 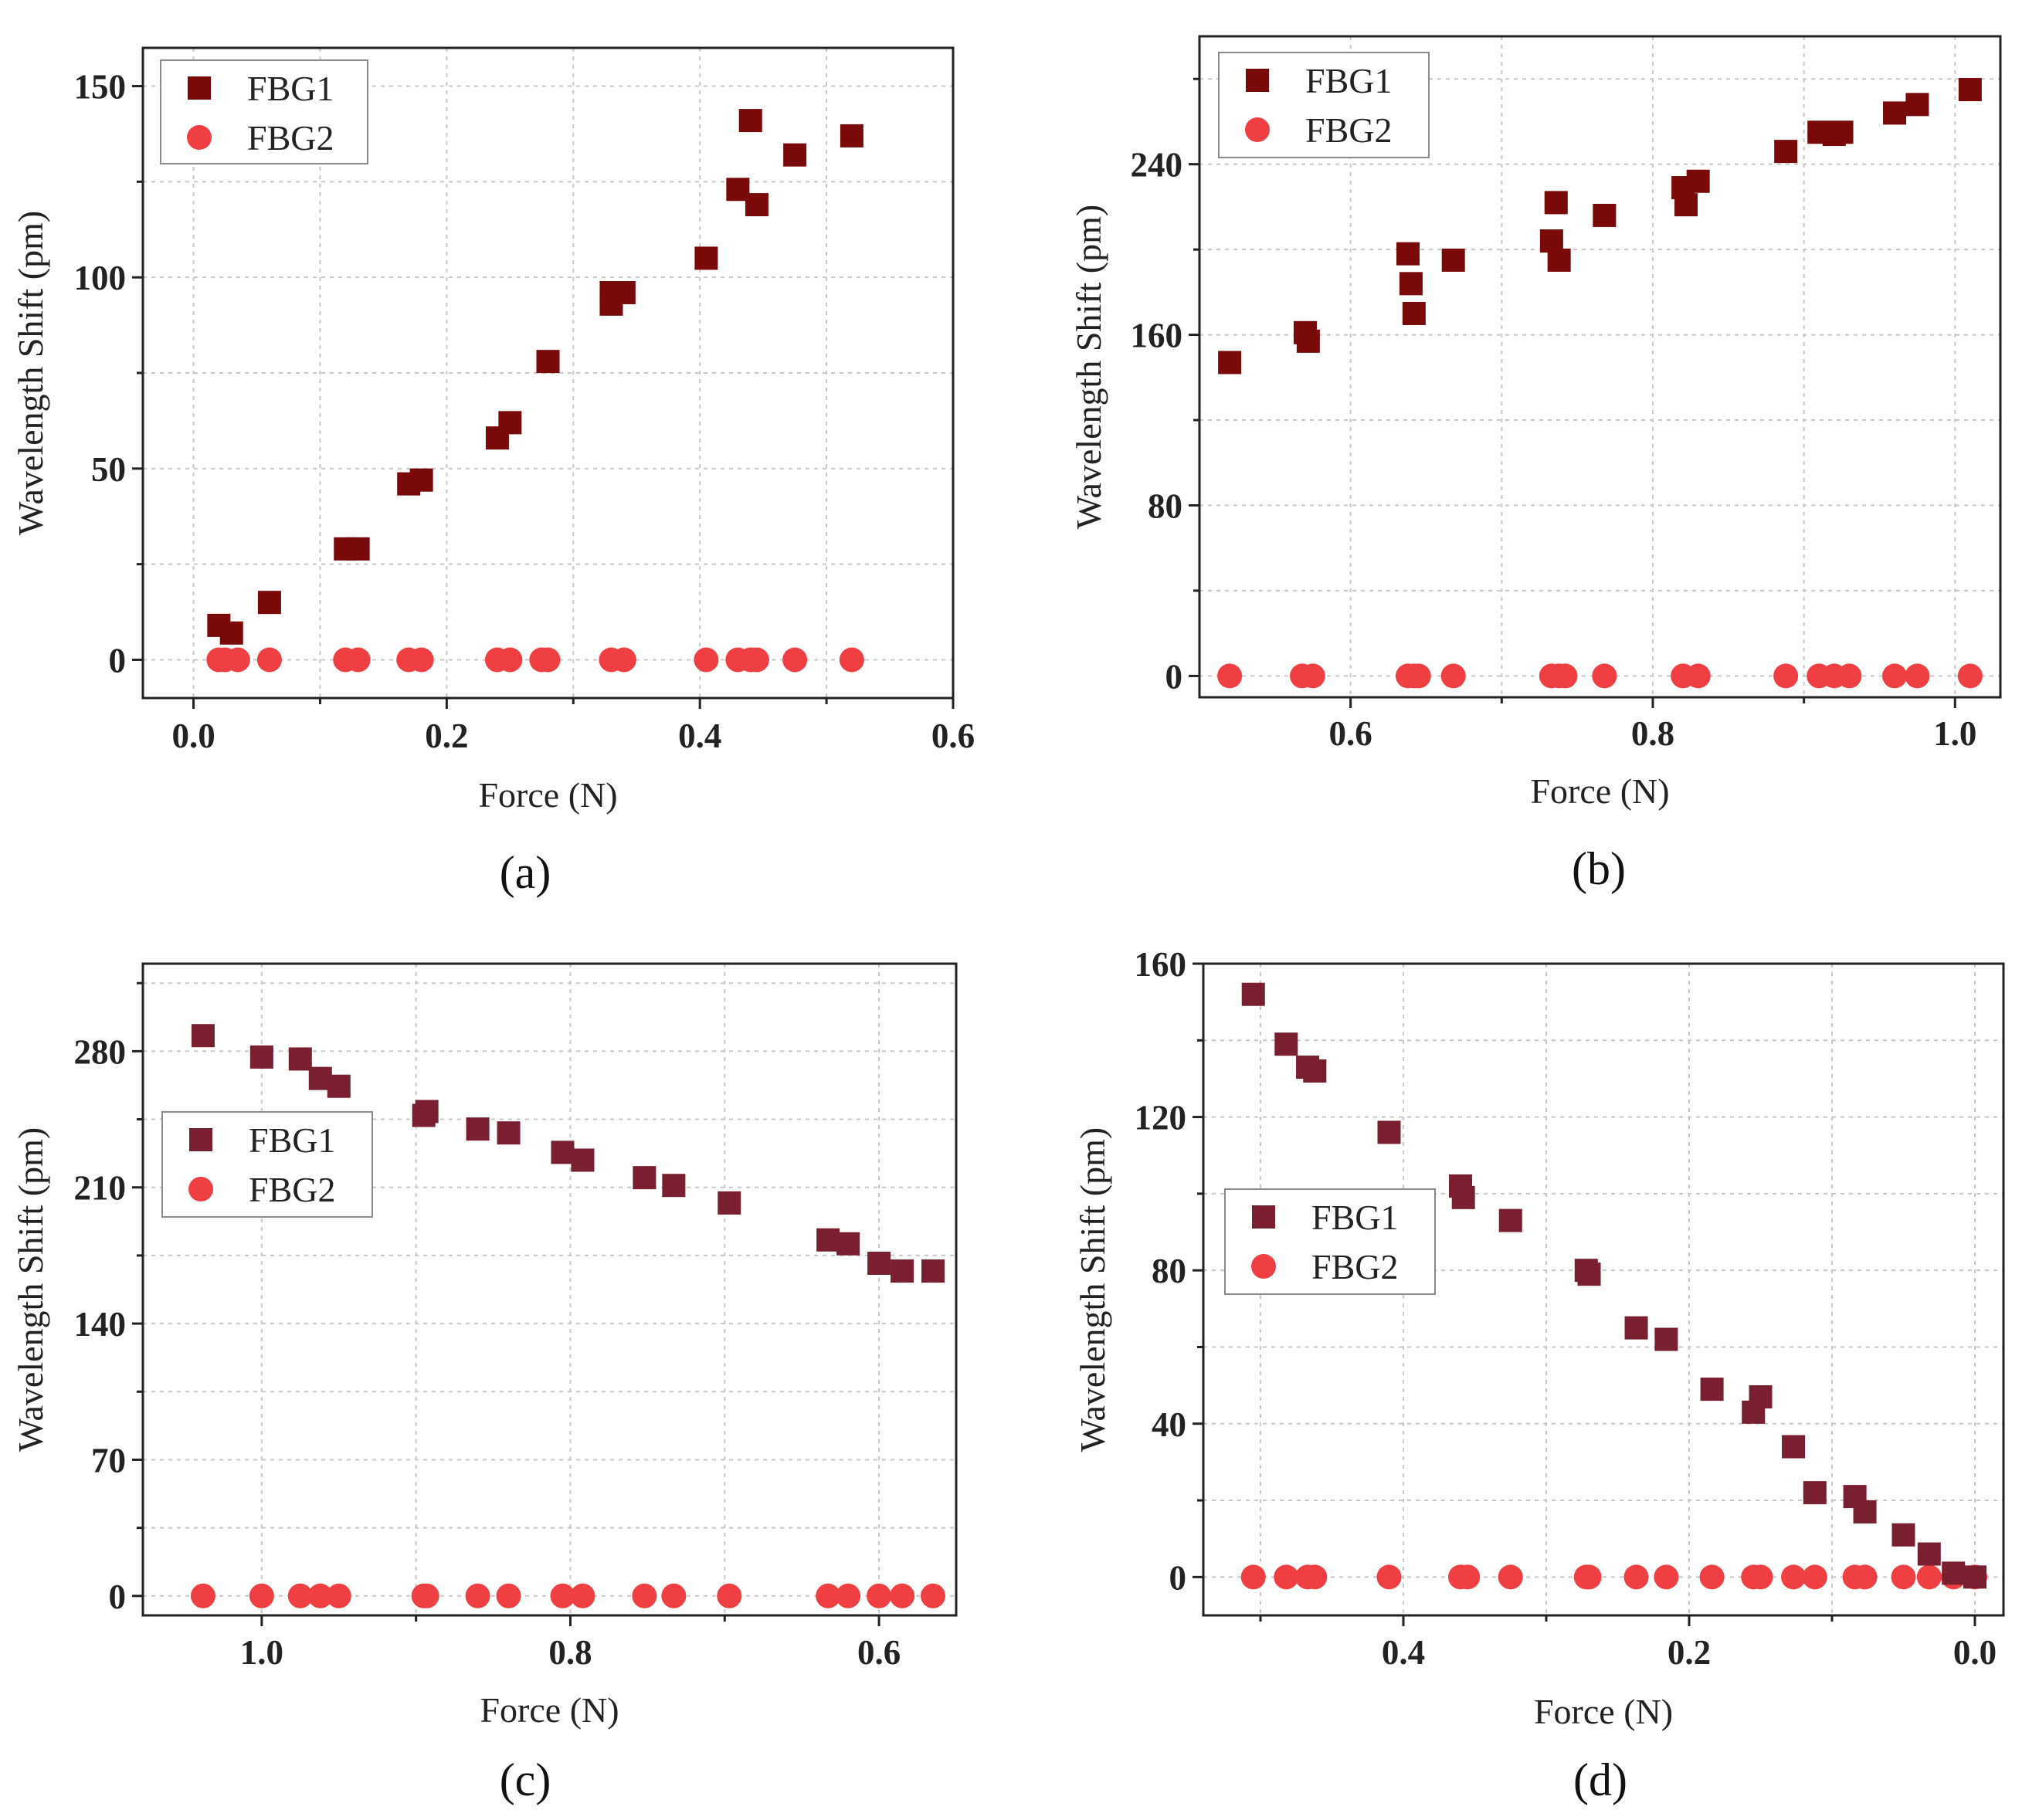 I want to click on y-tick-label: 210, so click(x=100, y=1188).